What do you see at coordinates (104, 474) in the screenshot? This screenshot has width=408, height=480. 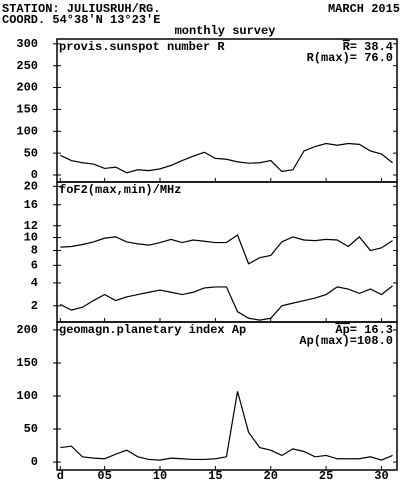 I see `x-tick-label: 05` at bounding box center [104, 474].